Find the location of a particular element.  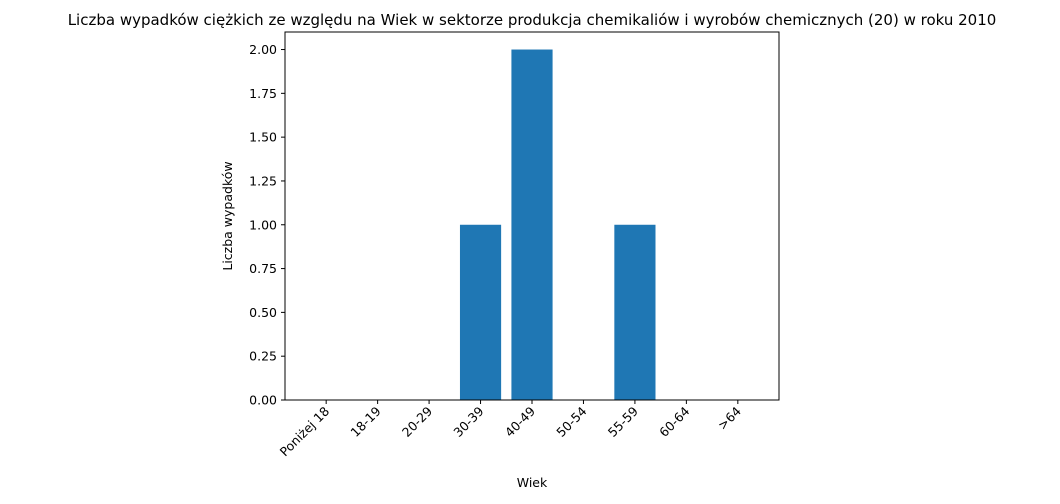

x-axis-label: Wiek is located at coordinates (532, 482).